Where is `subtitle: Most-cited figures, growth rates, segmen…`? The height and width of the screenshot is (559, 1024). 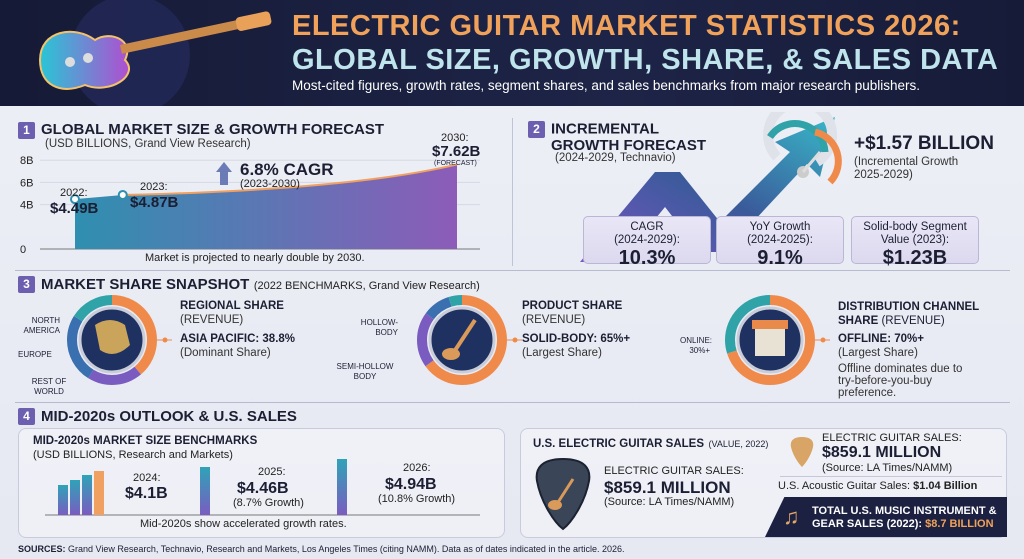 subtitle: Most-cited figures, growth rates, segmen… is located at coordinates (606, 85).